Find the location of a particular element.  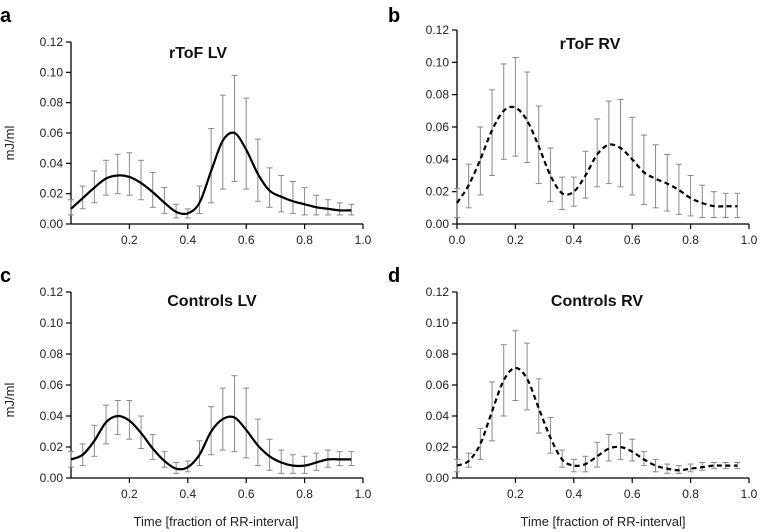

panel-letter-d: d is located at coordinates (394, 276).